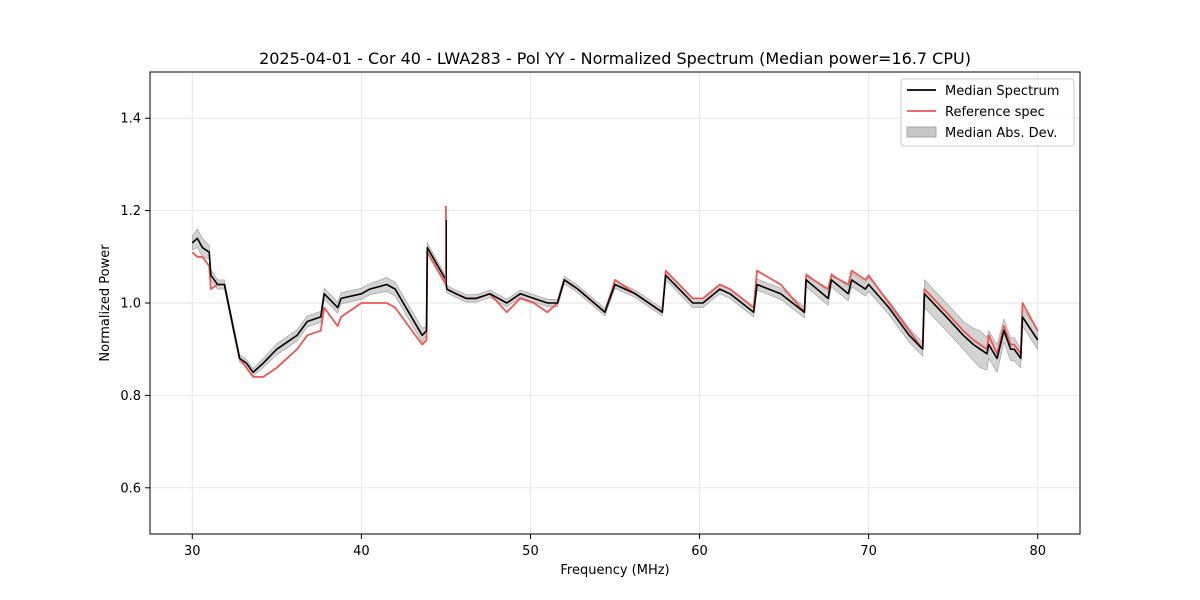  I want to click on y-tick-label: 1.4, so click(130, 119).